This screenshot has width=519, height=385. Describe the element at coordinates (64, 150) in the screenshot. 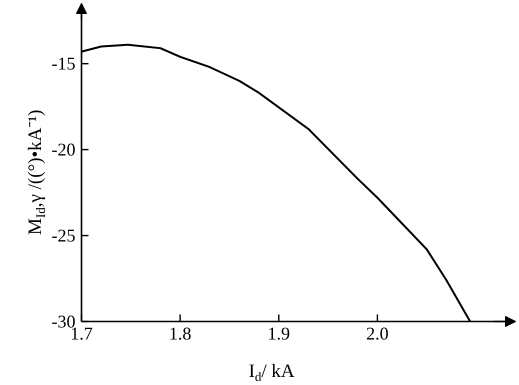

I see `y-tick-label: -20` at that location.